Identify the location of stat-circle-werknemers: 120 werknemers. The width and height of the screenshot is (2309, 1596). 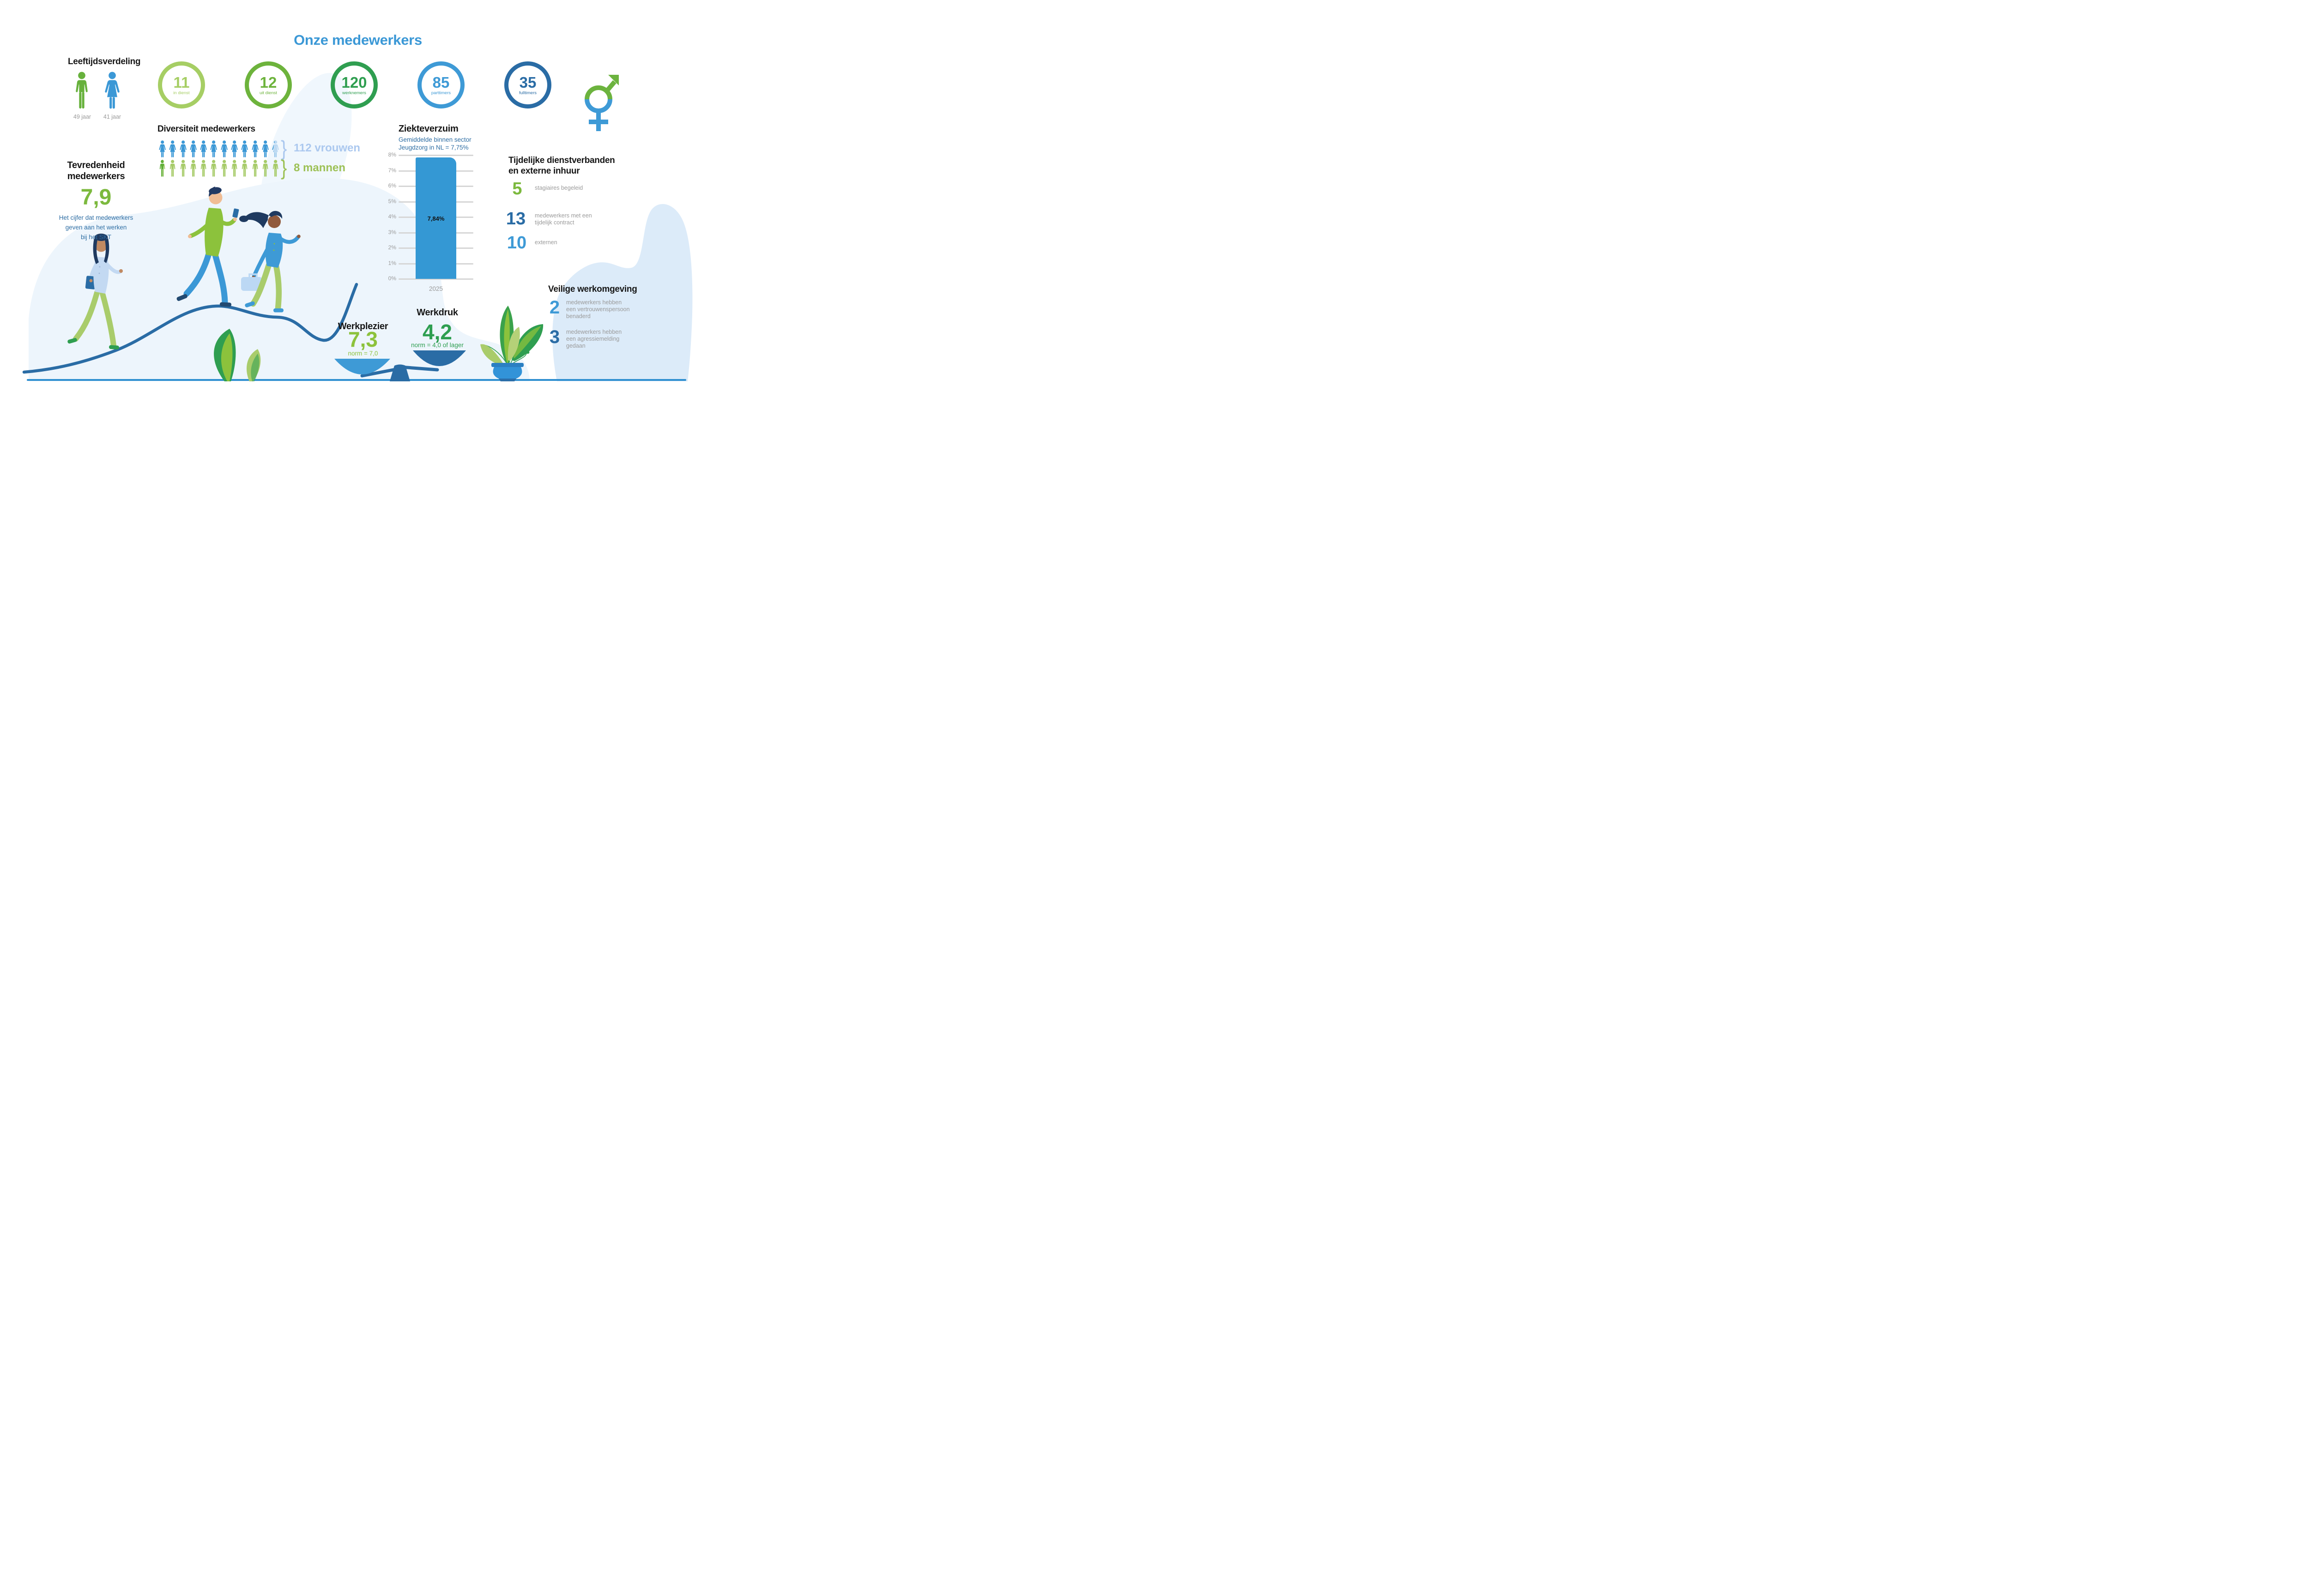
(355, 85).